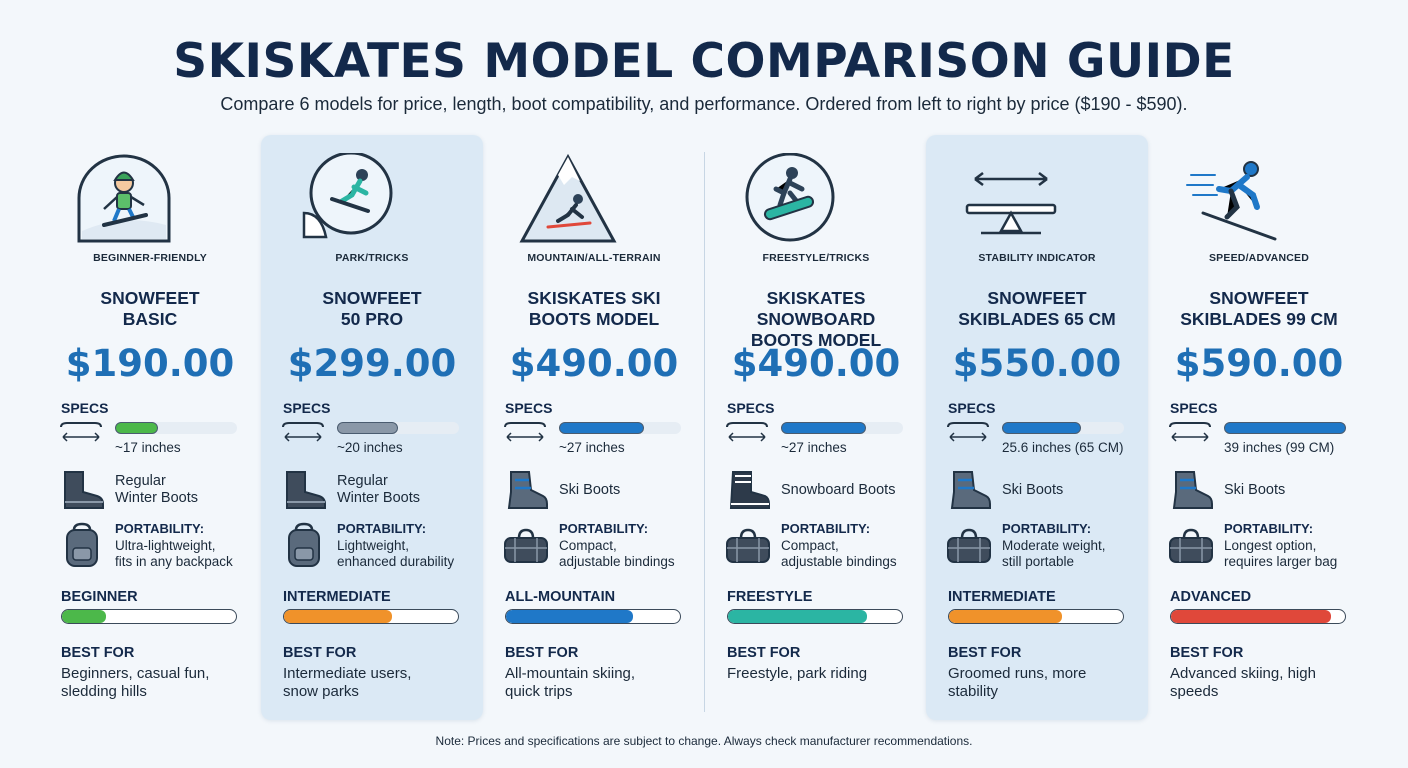 Image resolution: width=1408 pixels, height=768 pixels. I want to click on park-tricks-icon, so click(346, 199).